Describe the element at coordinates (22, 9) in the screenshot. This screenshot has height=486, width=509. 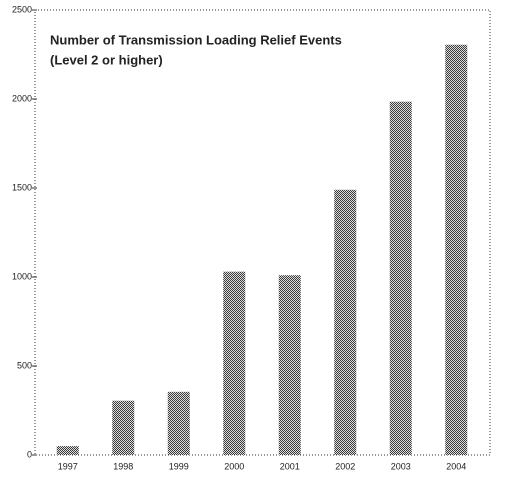
I see `y-tick-label: 2500` at that location.